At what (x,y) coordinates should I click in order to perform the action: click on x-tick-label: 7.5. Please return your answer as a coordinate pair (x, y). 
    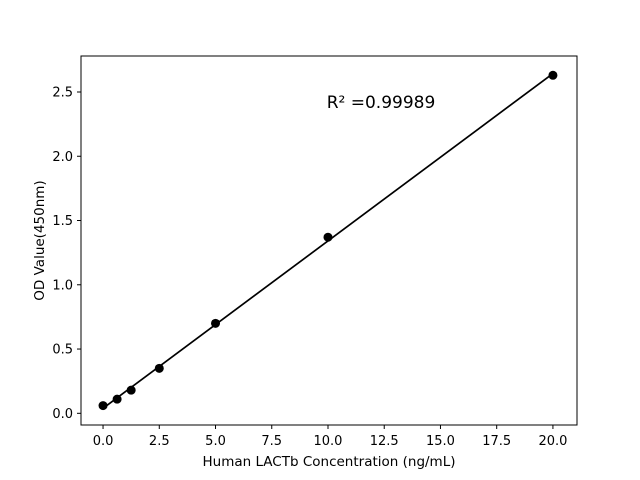
    Looking at the image, I should click on (271, 441).